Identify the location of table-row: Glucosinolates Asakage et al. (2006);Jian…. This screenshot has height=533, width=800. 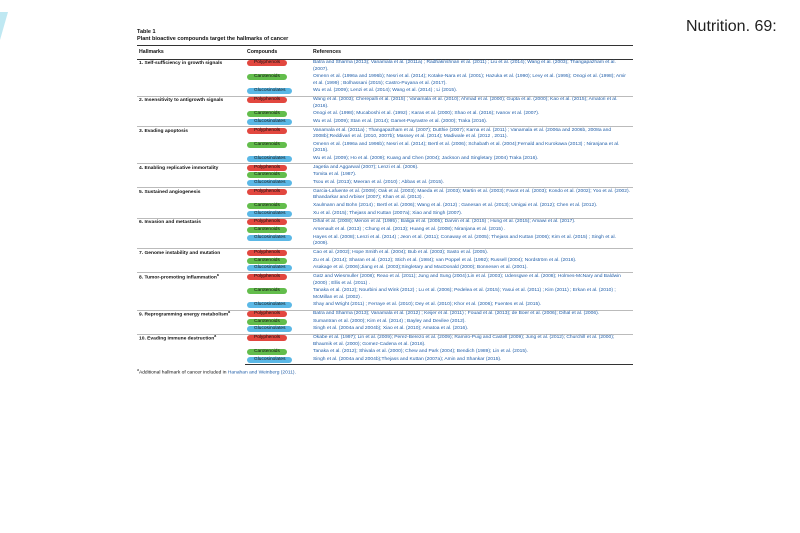
(385, 269).